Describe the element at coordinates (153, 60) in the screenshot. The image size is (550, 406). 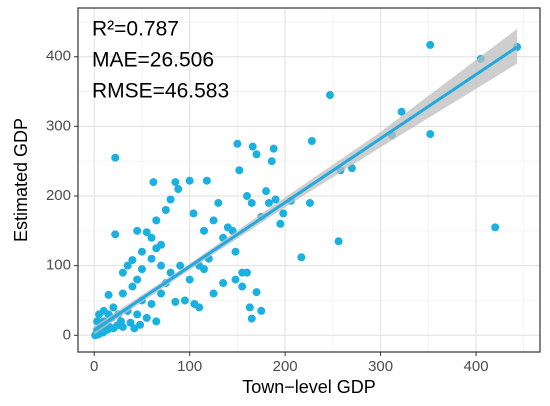
I see `annotation: MAE=26.506` at that location.